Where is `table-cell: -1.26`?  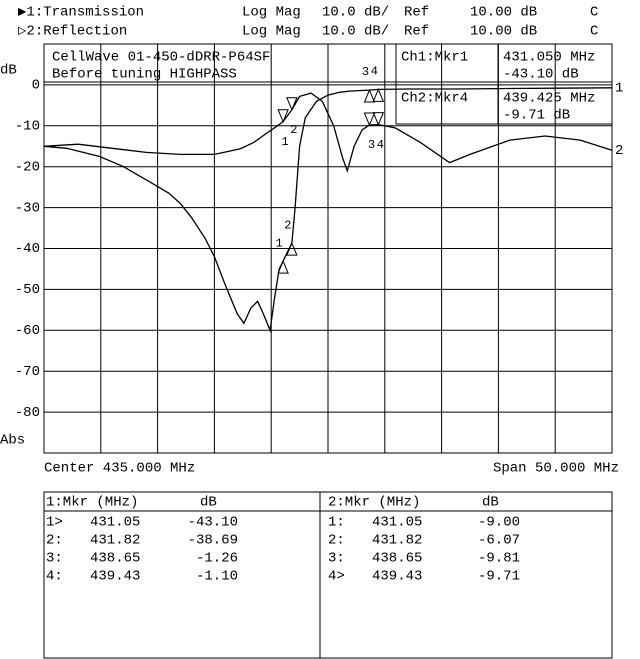 table-cell: -1.26 is located at coordinates (217, 559).